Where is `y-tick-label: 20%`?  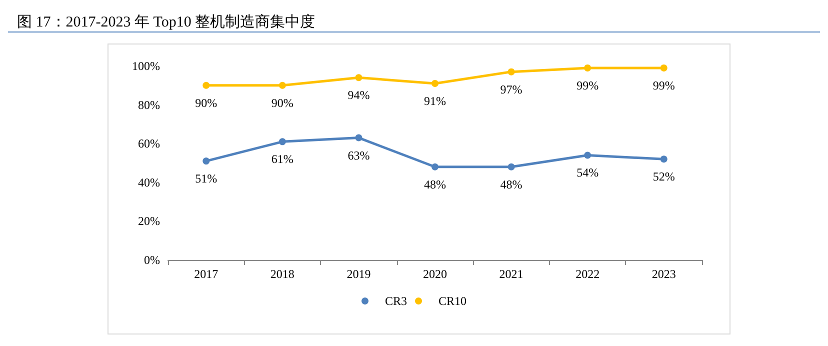 y-tick-label: 20% is located at coordinates (149, 221).